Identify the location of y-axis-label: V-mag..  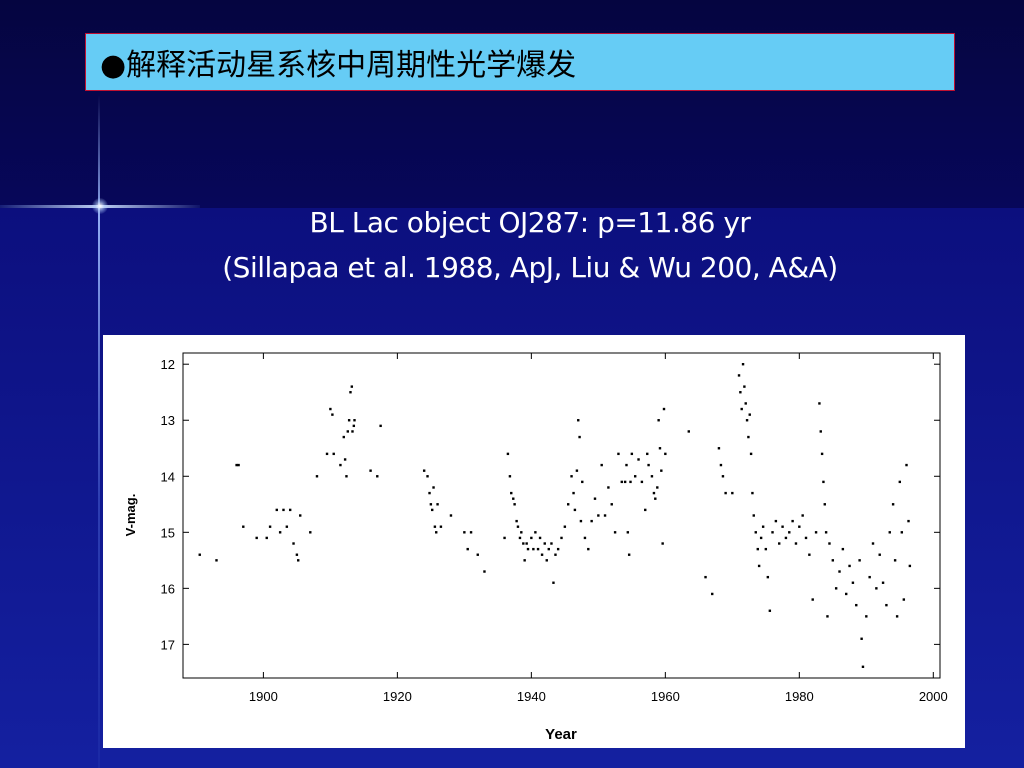
(130, 515).